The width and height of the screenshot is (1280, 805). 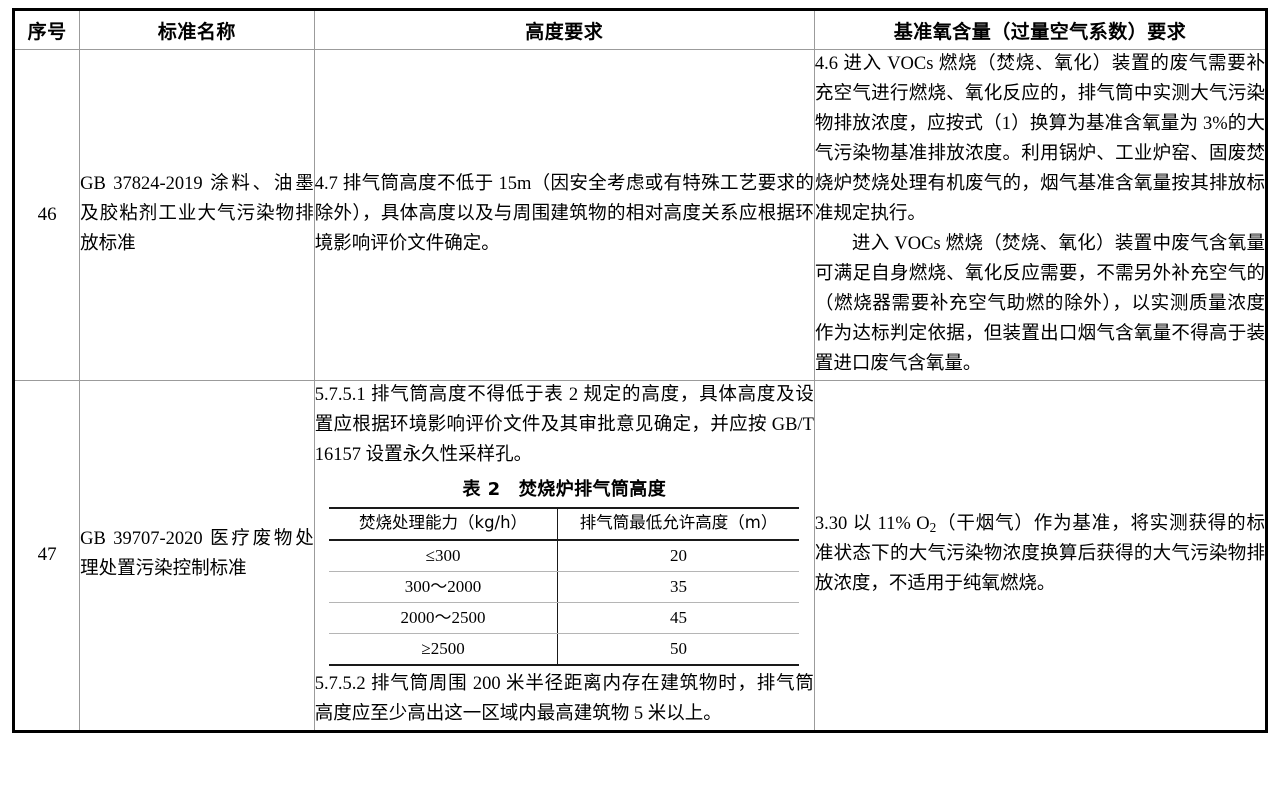 What do you see at coordinates (679, 648) in the screenshot?
I see `nested-cell-height: 50` at bounding box center [679, 648].